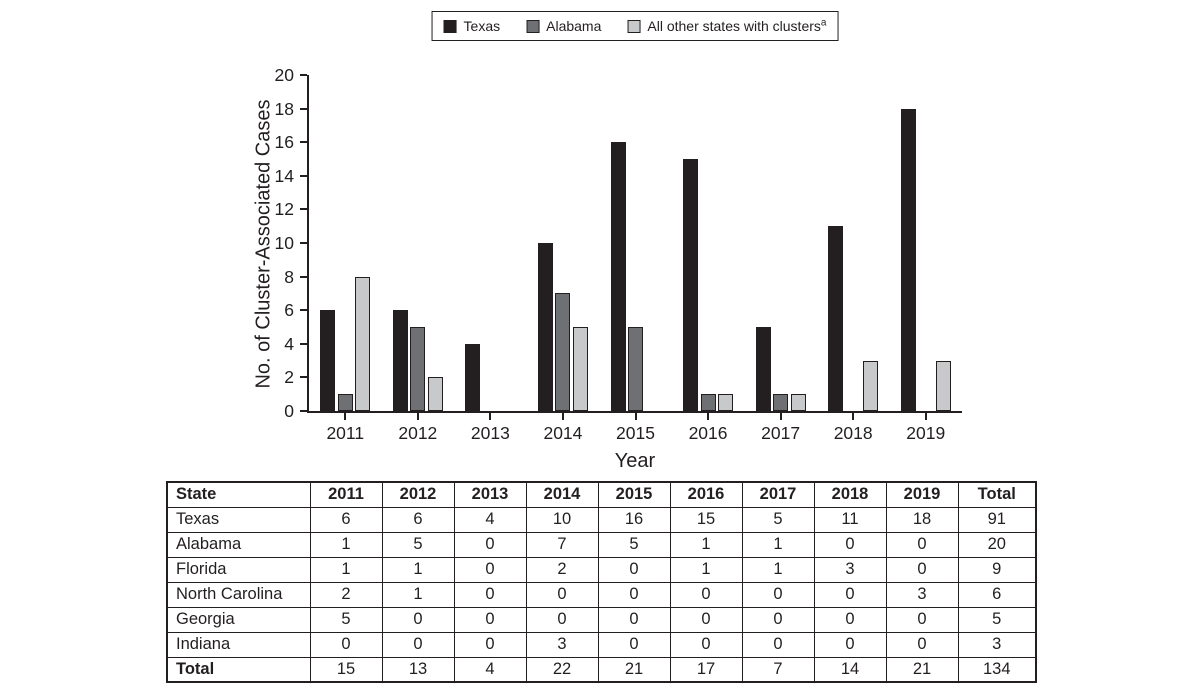 The image size is (1200, 696). I want to click on table-header-cell-2017: 2017, so click(778, 494).